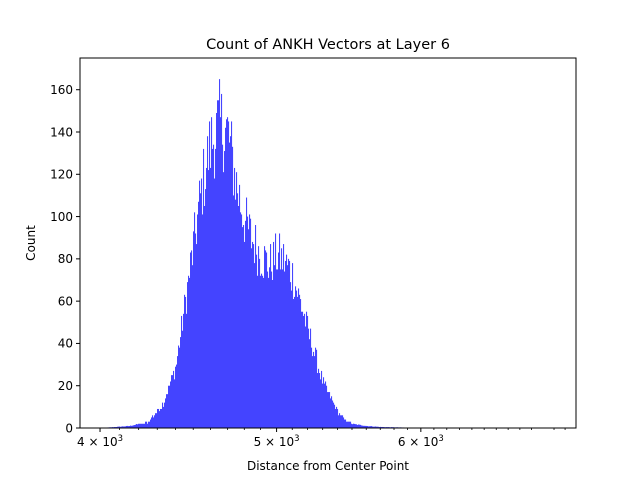 The image size is (640, 480). Describe the element at coordinates (61, 132) in the screenshot. I see `y-tick-label: 140` at that location.